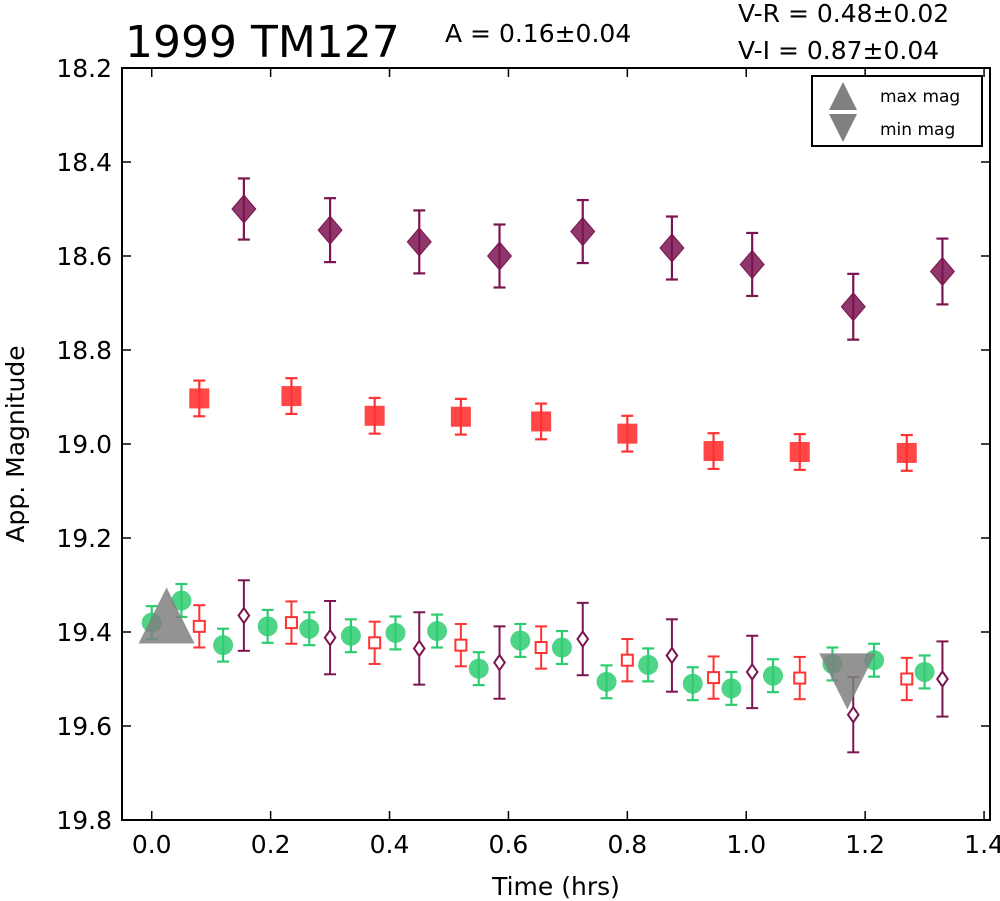 This screenshot has height=901, width=1000. What do you see at coordinates (917, 130) in the screenshot?
I see `legend-min-mag-label: min mag` at bounding box center [917, 130].